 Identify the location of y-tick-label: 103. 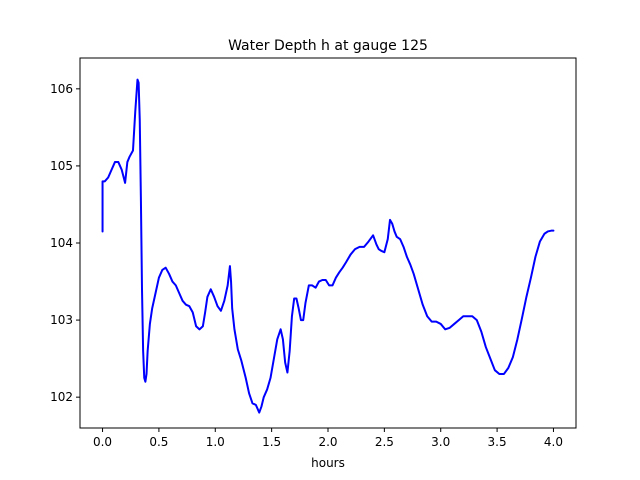
(61, 320).